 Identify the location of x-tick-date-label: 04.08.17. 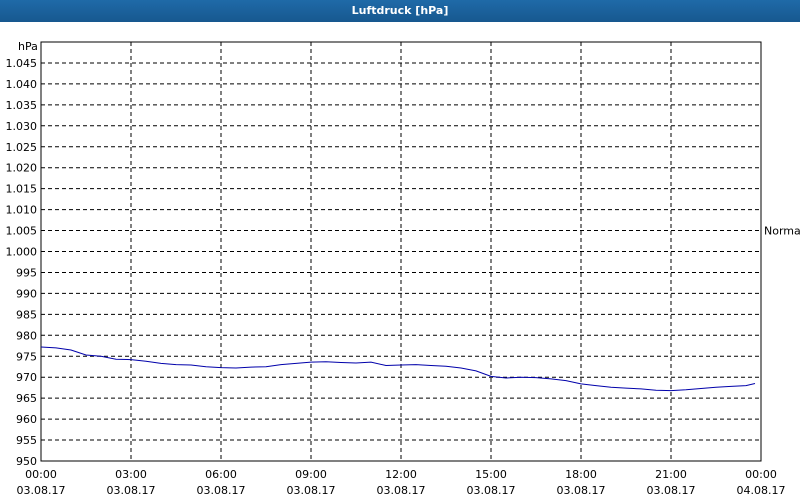
(761, 490).